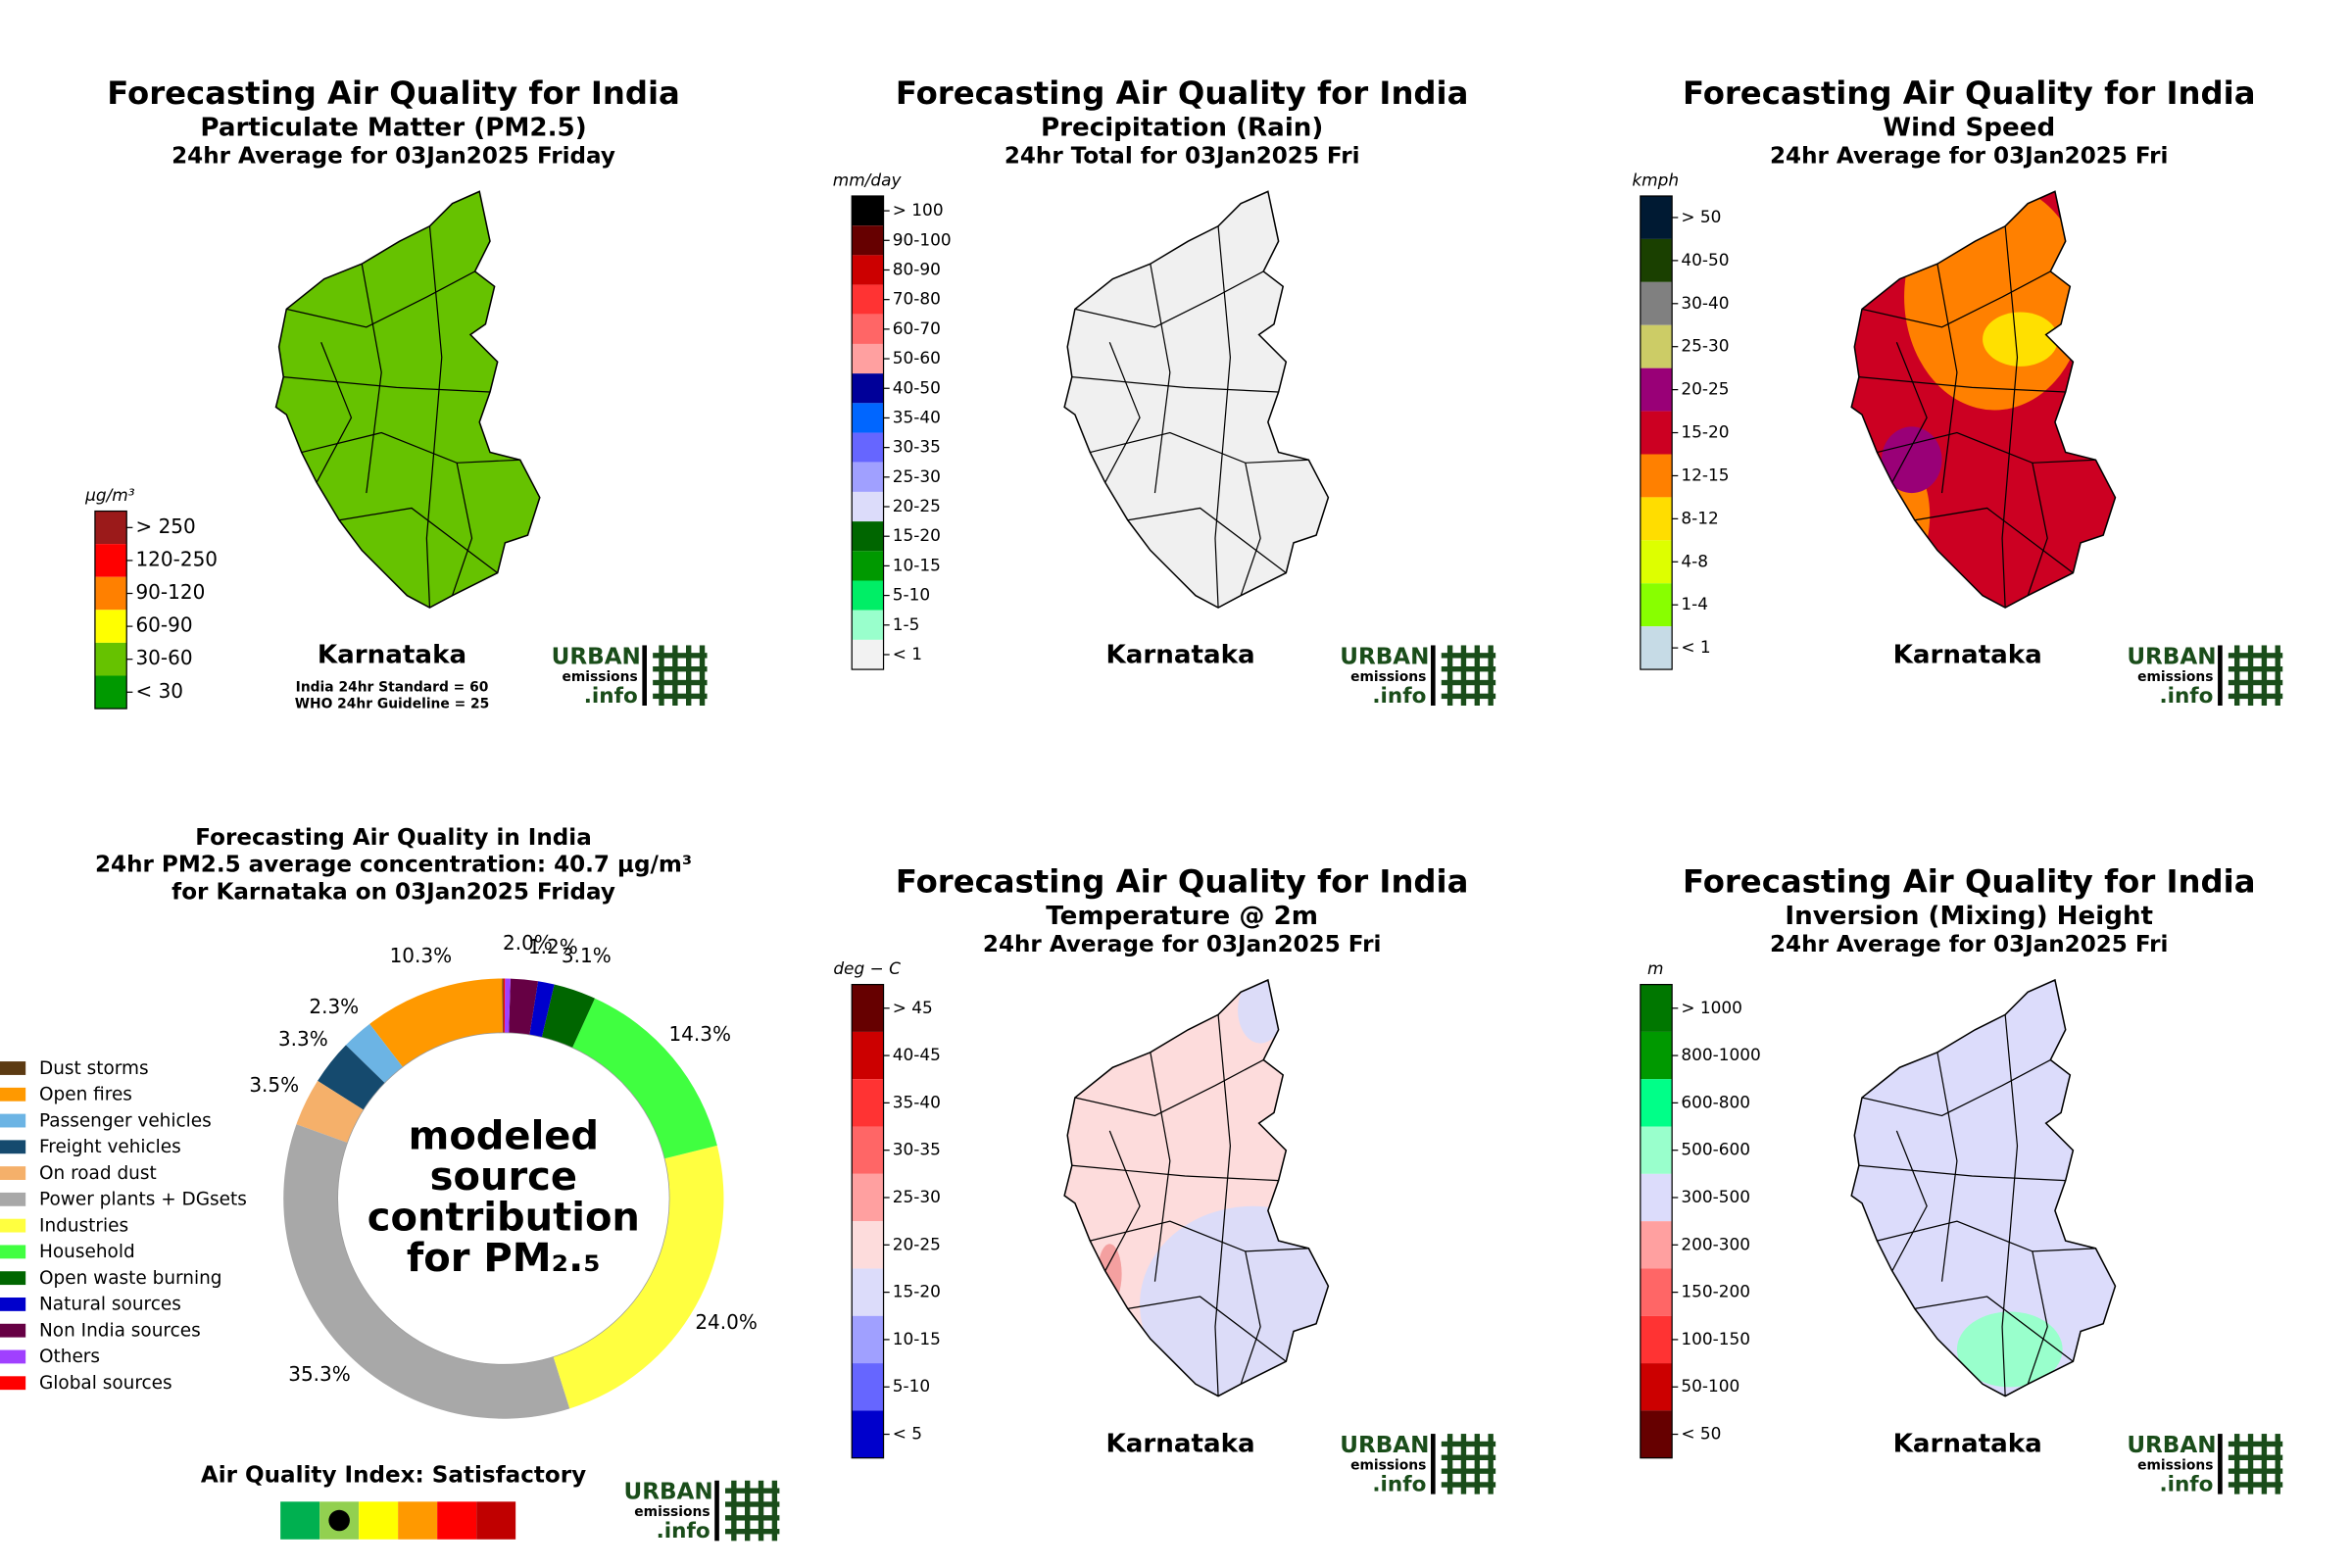 The height and width of the screenshot is (1568, 2352). What do you see at coordinates (1699, 517) in the screenshot?
I see `legend-label: 8-12` at bounding box center [1699, 517].